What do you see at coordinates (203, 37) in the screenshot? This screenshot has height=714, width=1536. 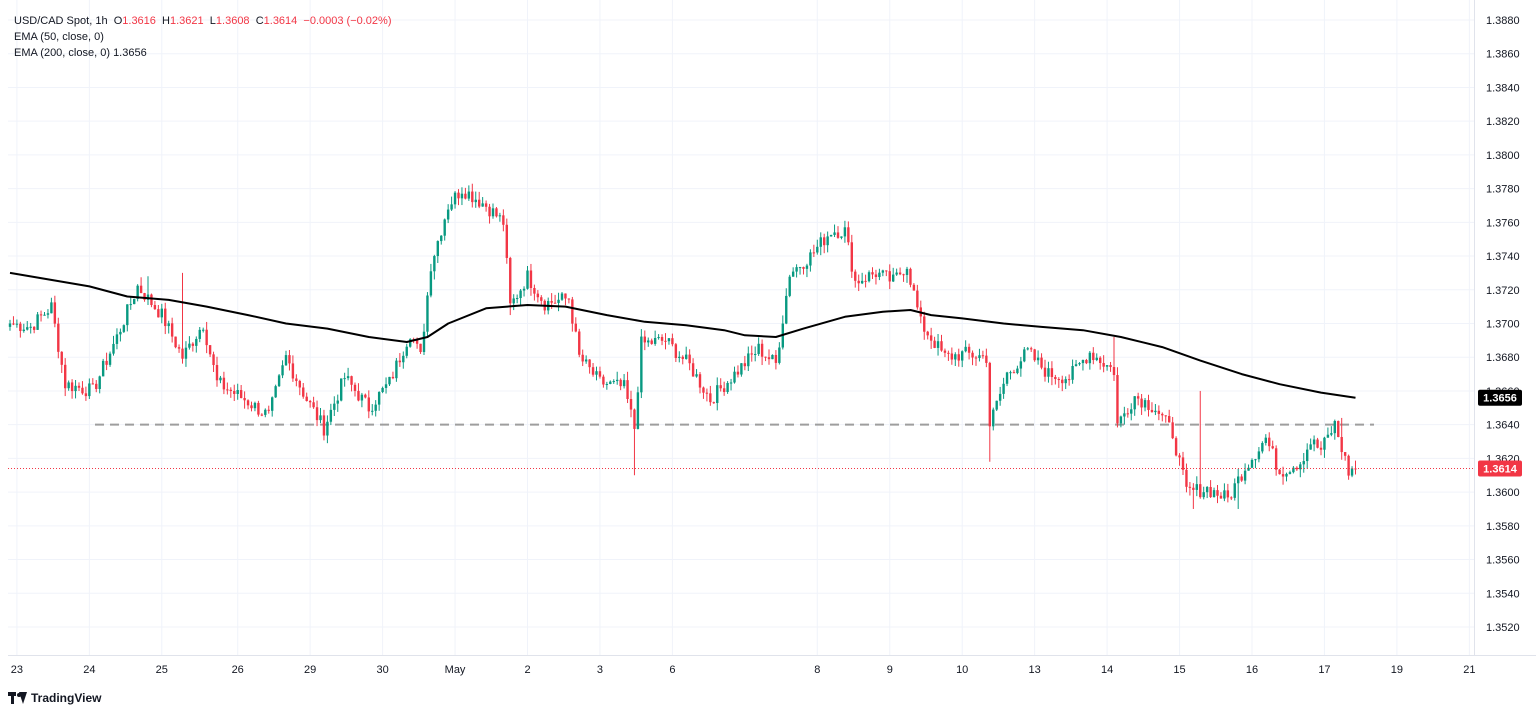 I see `ema50-row: EMA (50, close, 0)` at bounding box center [203, 37].